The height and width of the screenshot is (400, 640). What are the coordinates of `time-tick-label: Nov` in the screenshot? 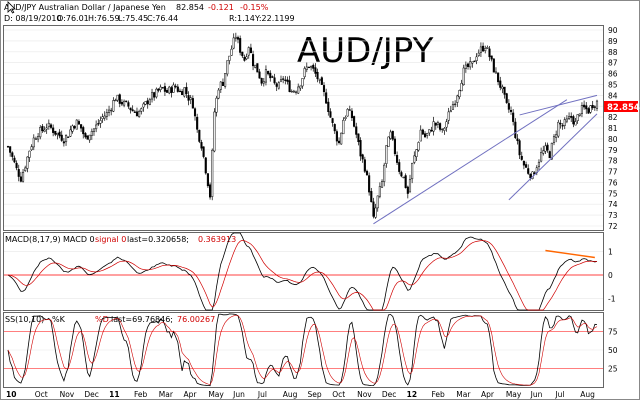 It's located at (67, 394).